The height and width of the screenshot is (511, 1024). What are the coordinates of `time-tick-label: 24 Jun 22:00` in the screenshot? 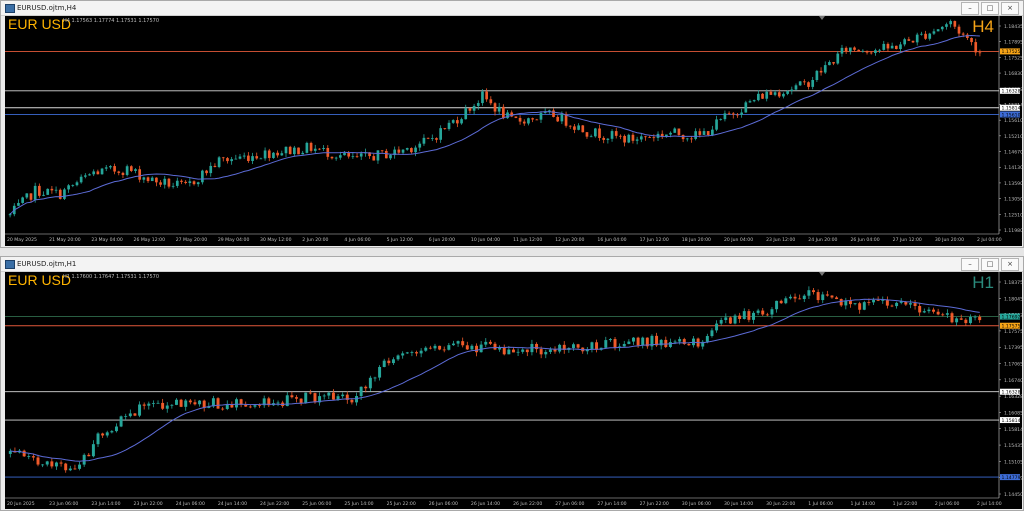 It's located at (274, 504).